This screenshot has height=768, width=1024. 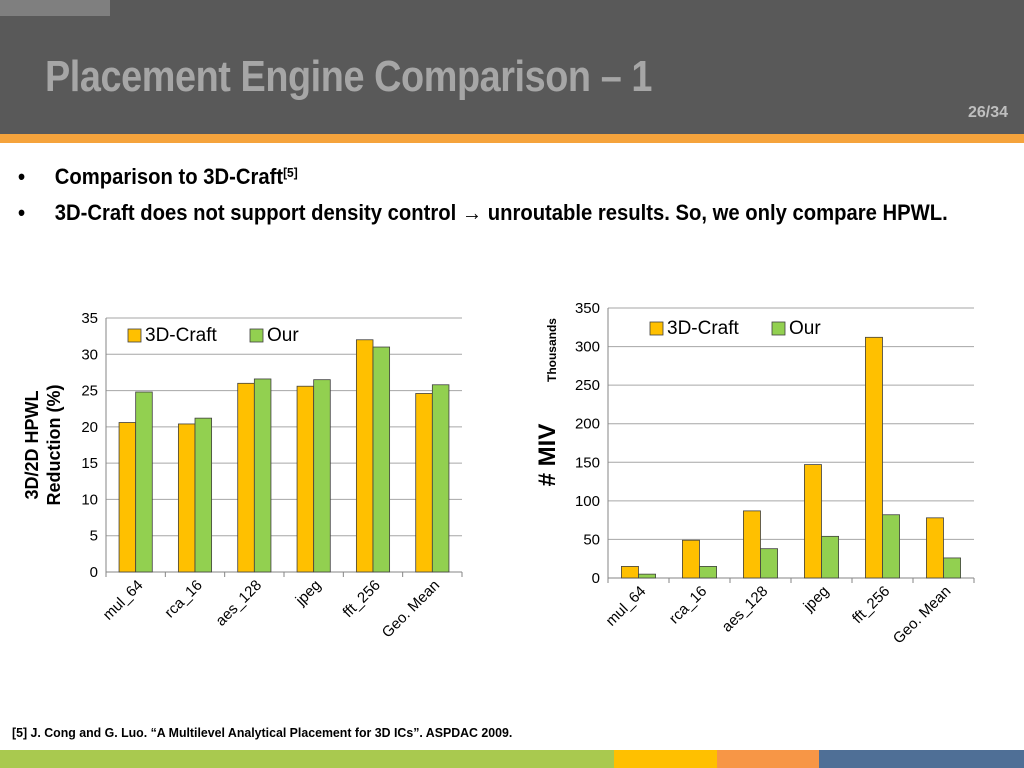 What do you see at coordinates (290, 172) in the screenshot?
I see `citation-ref: [5]` at bounding box center [290, 172].